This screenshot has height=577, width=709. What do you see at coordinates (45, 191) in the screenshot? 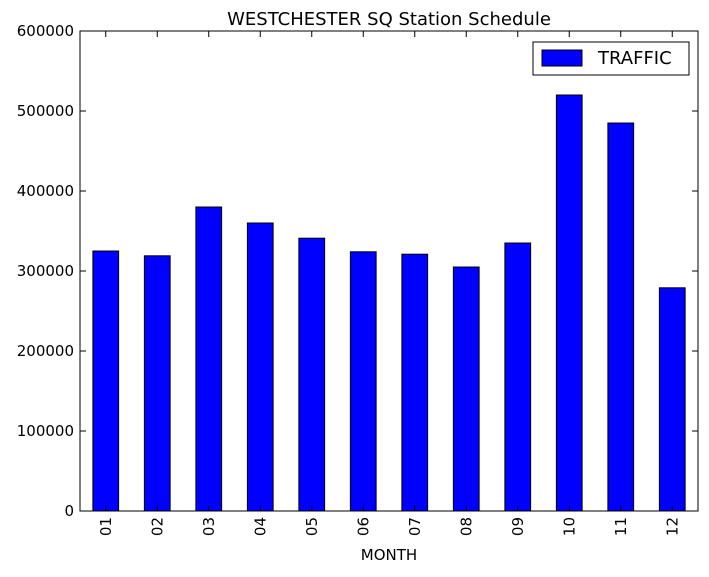
I see `y-tick-label: 400000` at bounding box center [45, 191].